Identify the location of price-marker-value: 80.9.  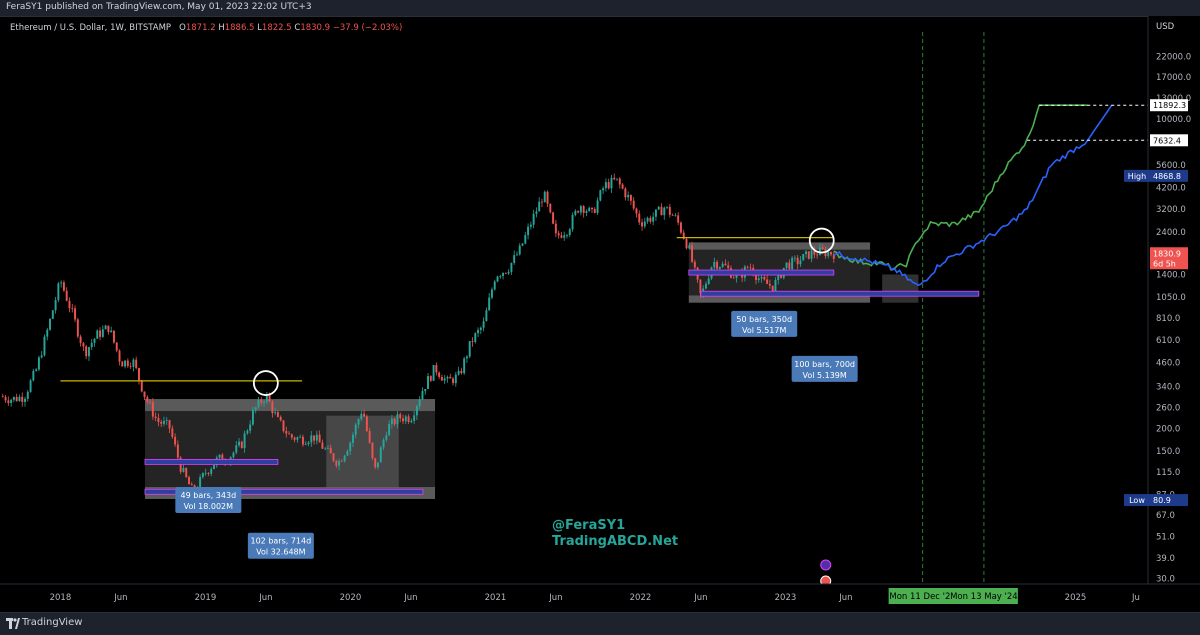
(1162, 500).